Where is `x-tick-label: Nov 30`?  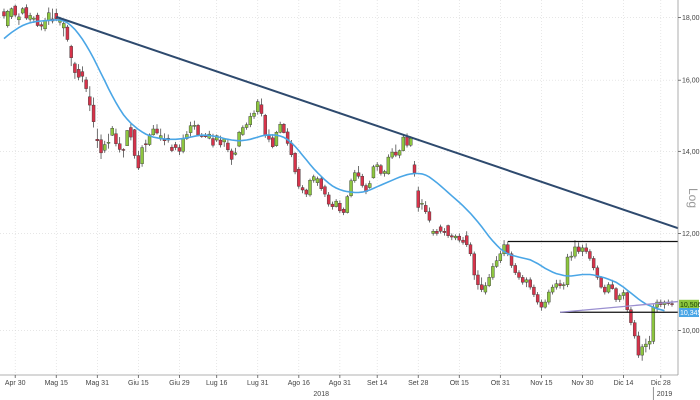
x-tick-label: Nov 30 is located at coordinates (582, 383).